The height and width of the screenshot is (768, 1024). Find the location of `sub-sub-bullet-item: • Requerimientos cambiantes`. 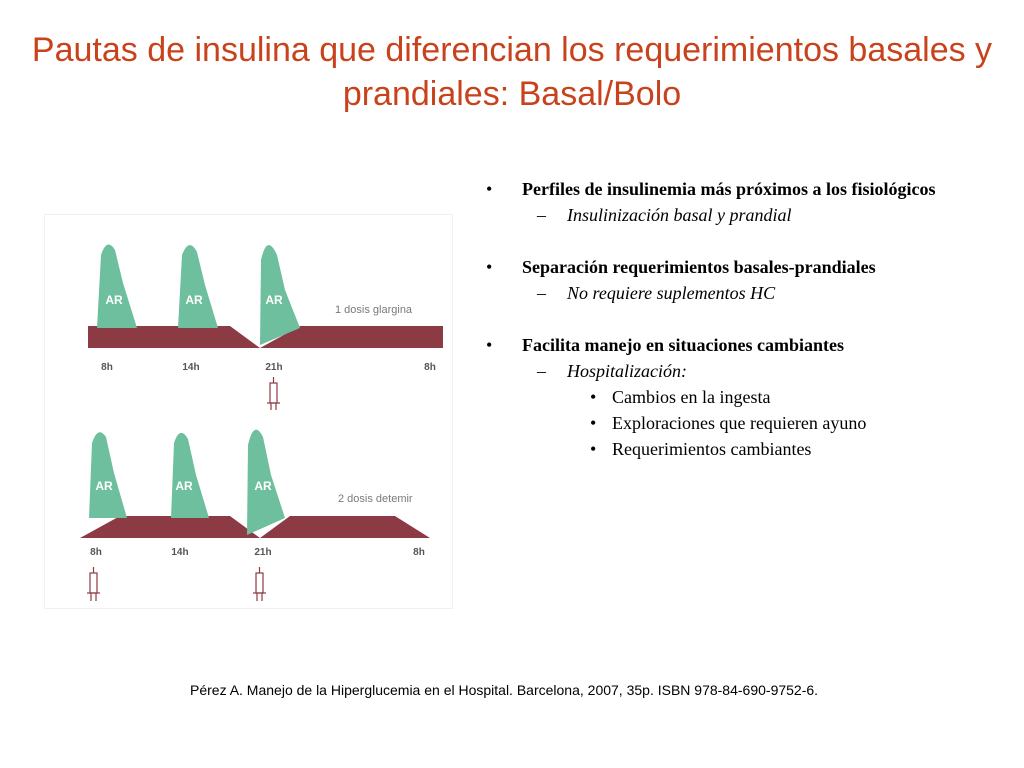

sub-sub-bullet-item: • Requerimientos cambiantes is located at coordinates (740, 449).